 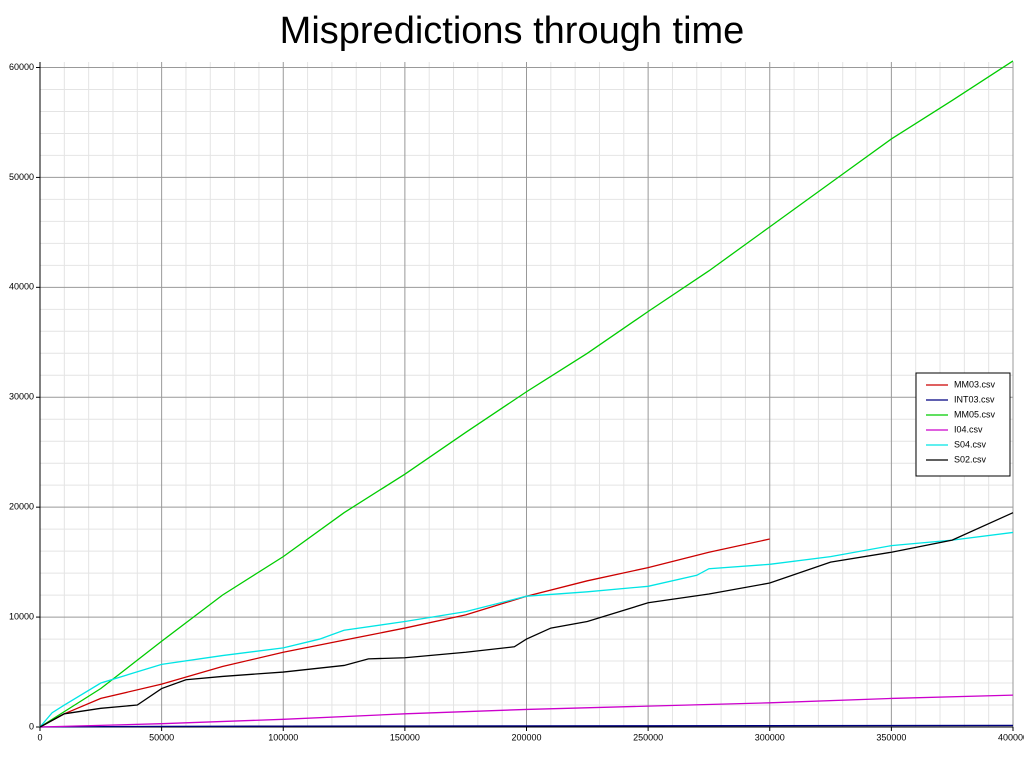 I want to click on legend-label: S02.csv, so click(x=970, y=459).